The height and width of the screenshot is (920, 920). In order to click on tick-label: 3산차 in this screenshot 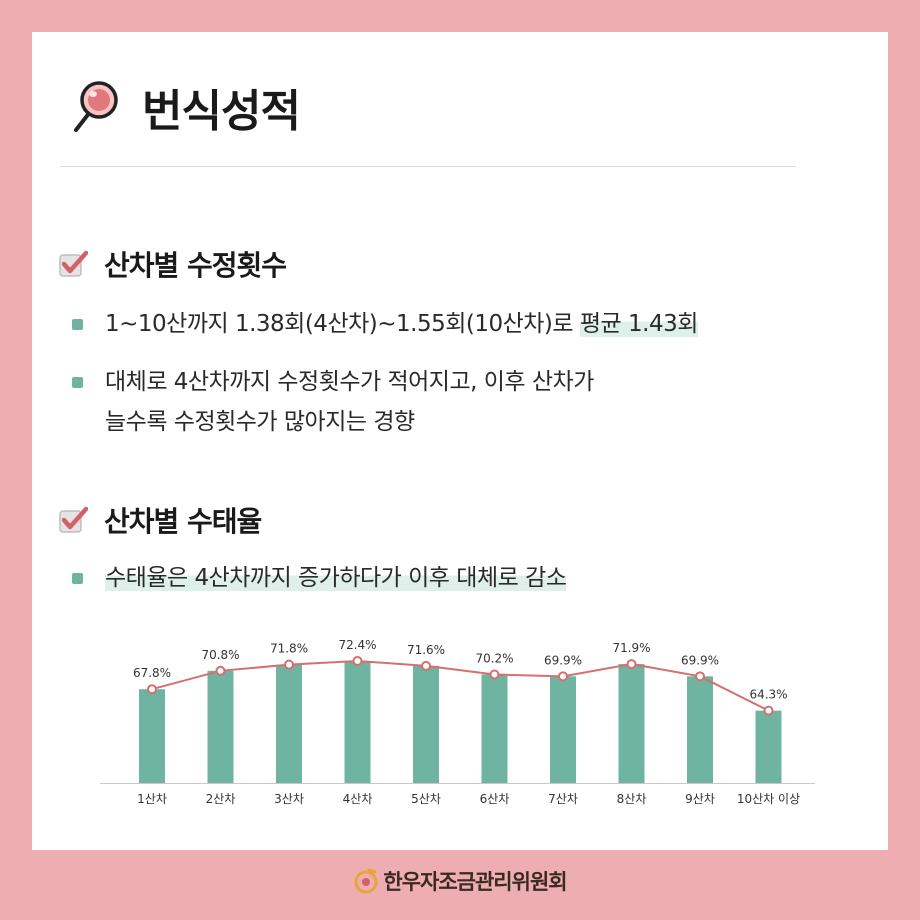, I will do `click(289, 799)`.